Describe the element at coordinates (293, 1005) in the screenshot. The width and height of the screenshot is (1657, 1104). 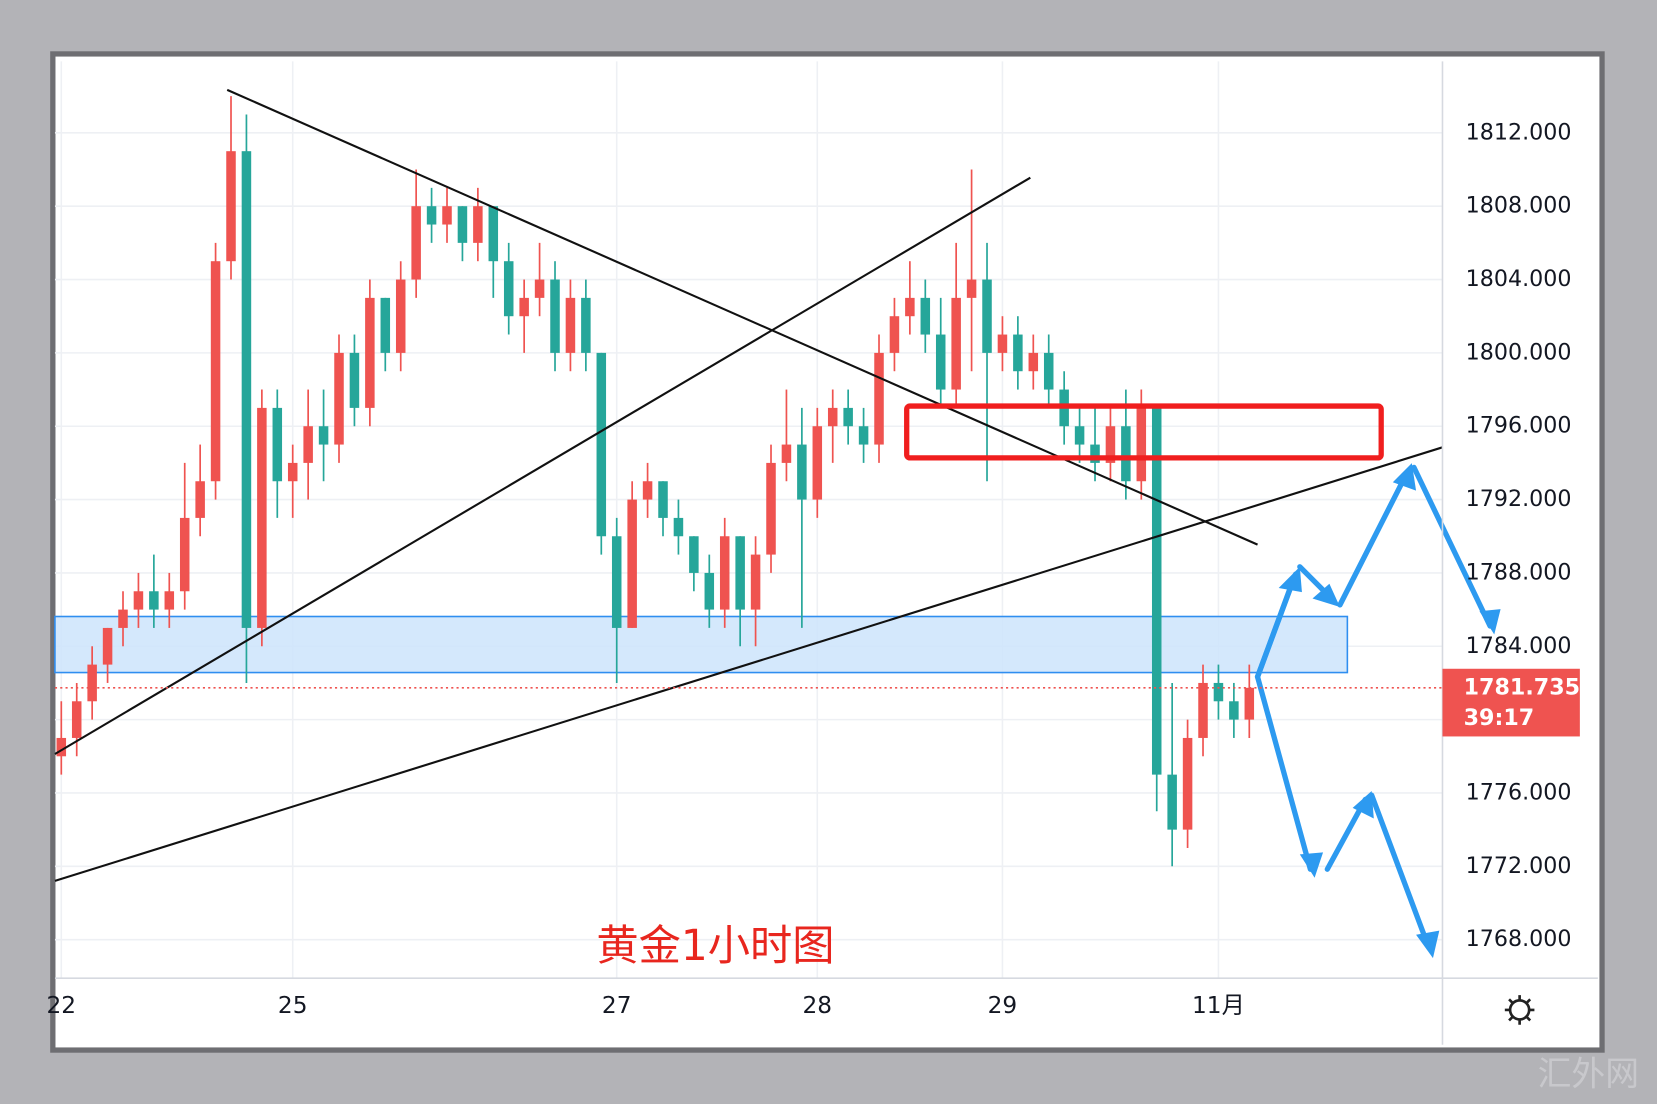
I see `x-tick-label: 25` at that location.